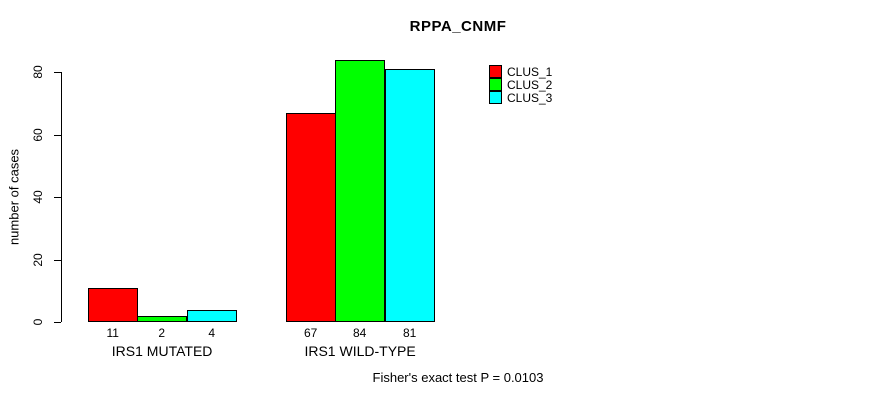  What do you see at coordinates (38, 322) in the screenshot?
I see `y-tick-label: 0` at bounding box center [38, 322].